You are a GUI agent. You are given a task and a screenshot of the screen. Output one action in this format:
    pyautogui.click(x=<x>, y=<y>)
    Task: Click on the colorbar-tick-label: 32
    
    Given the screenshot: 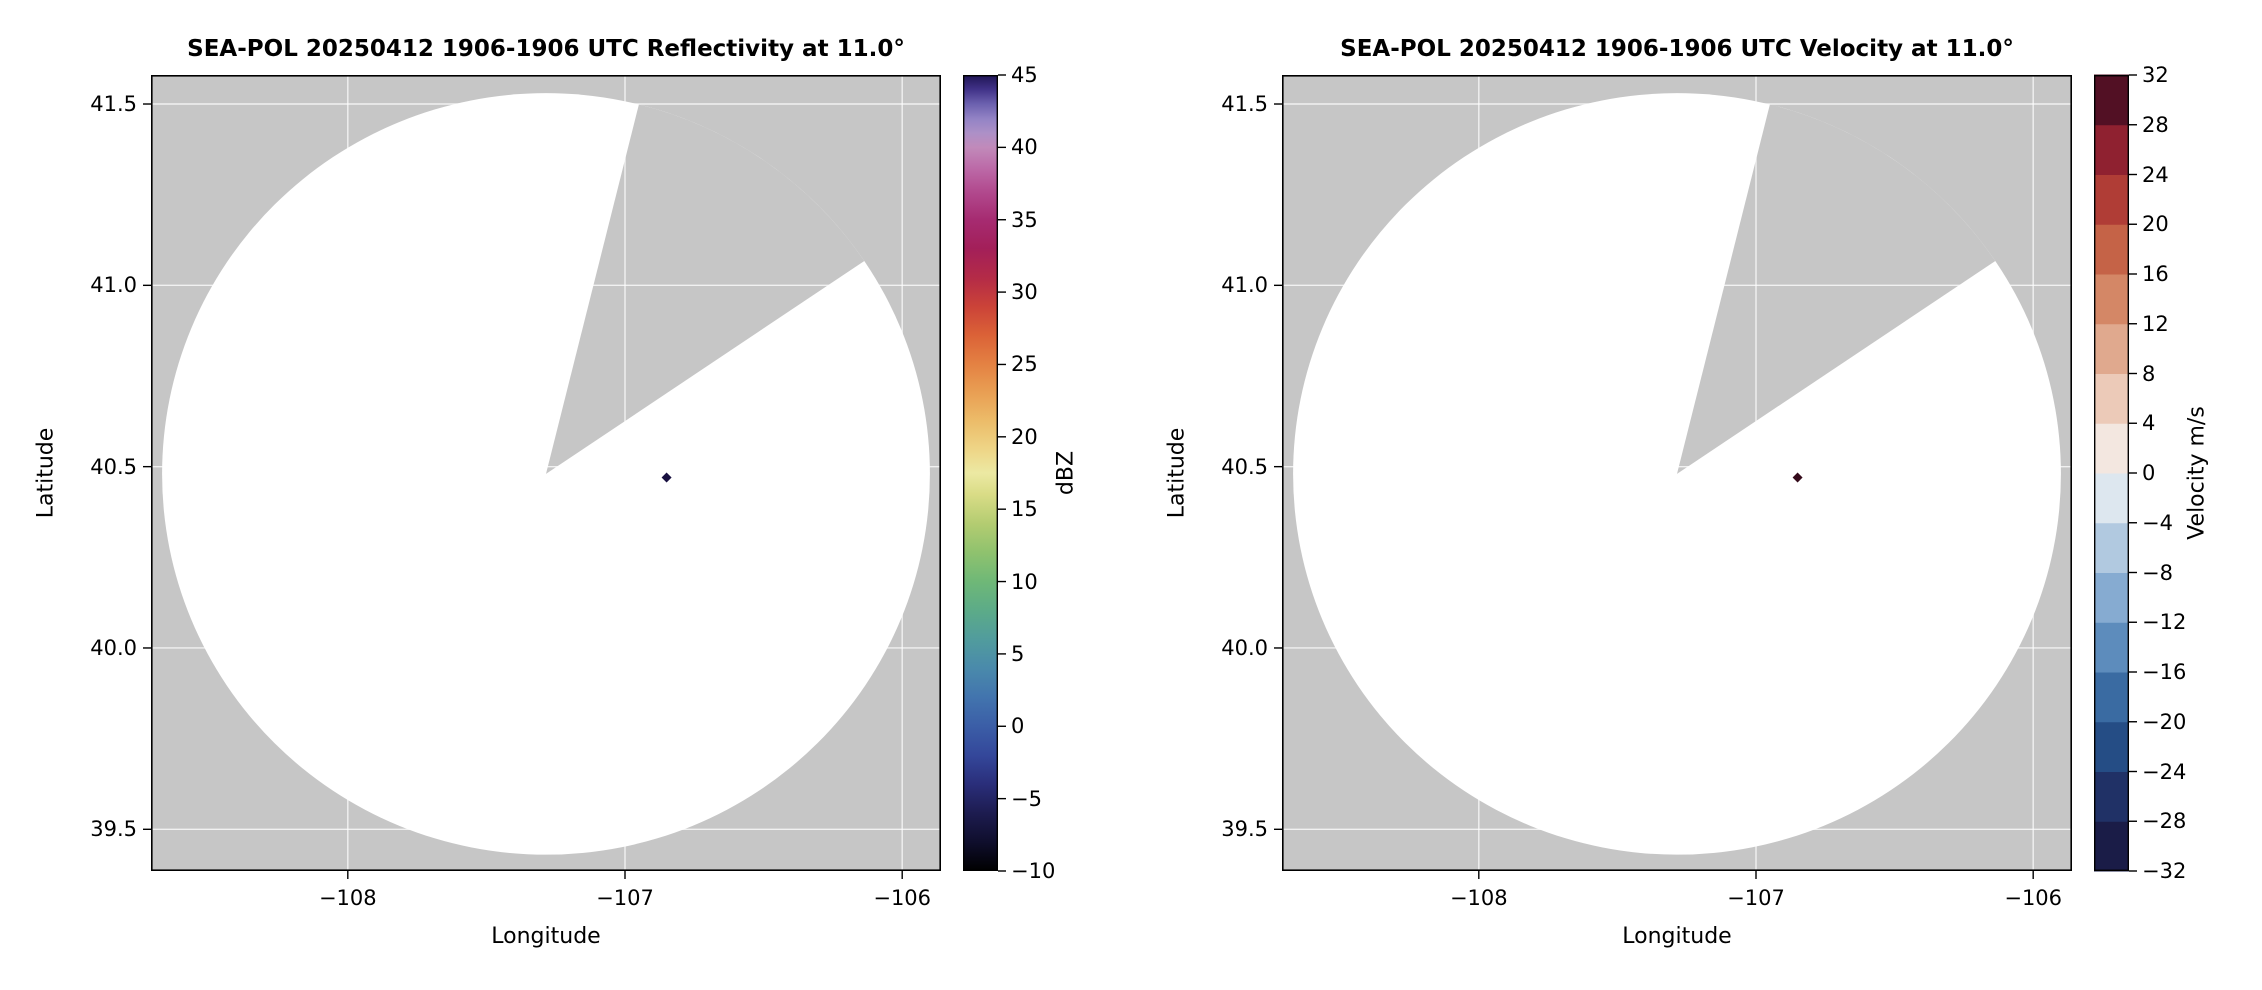 What is the action you would take?
    pyautogui.click(x=2155, y=75)
    